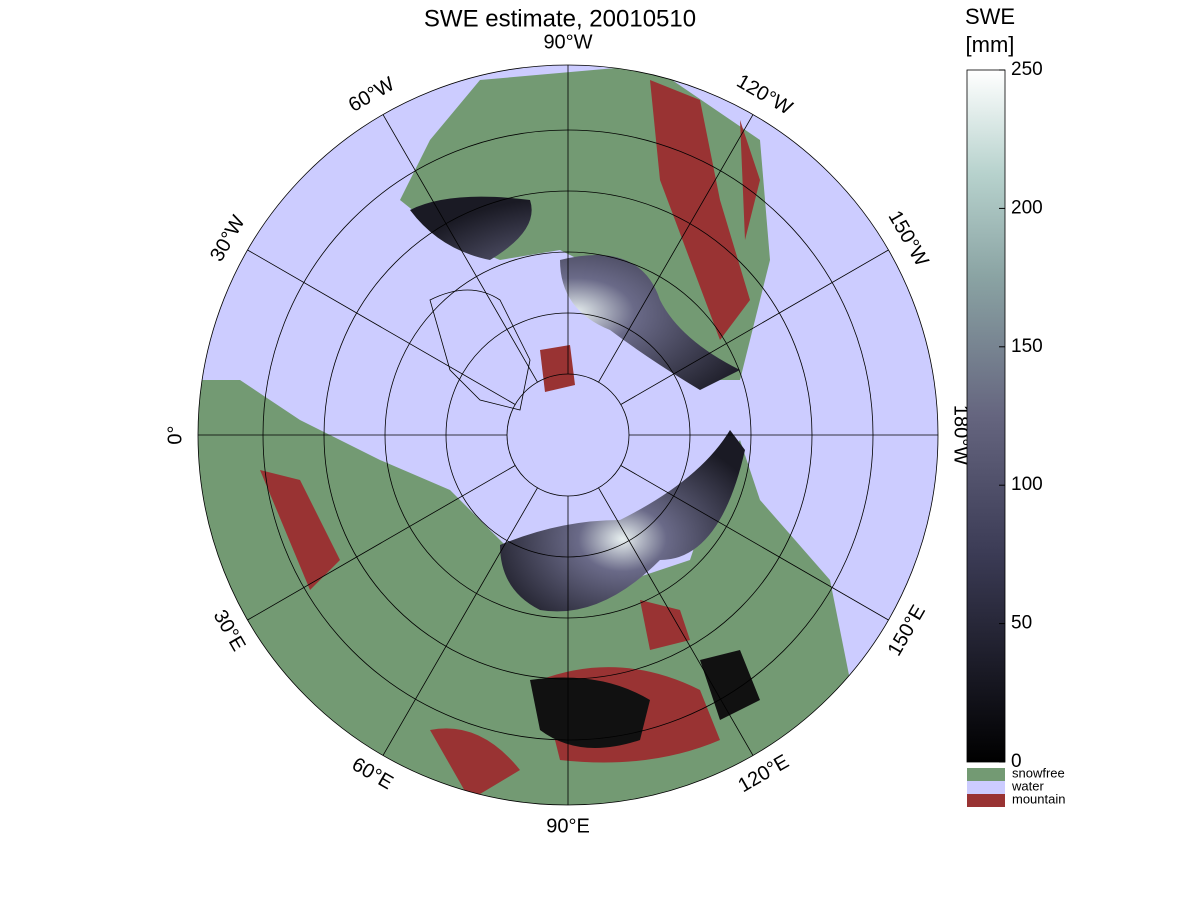 This screenshot has height=901, width=1201. What do you see at coordinates (961, 435) in the screenshot?
I see `longitude-label: 180°W` at bounding box center [961, 435].